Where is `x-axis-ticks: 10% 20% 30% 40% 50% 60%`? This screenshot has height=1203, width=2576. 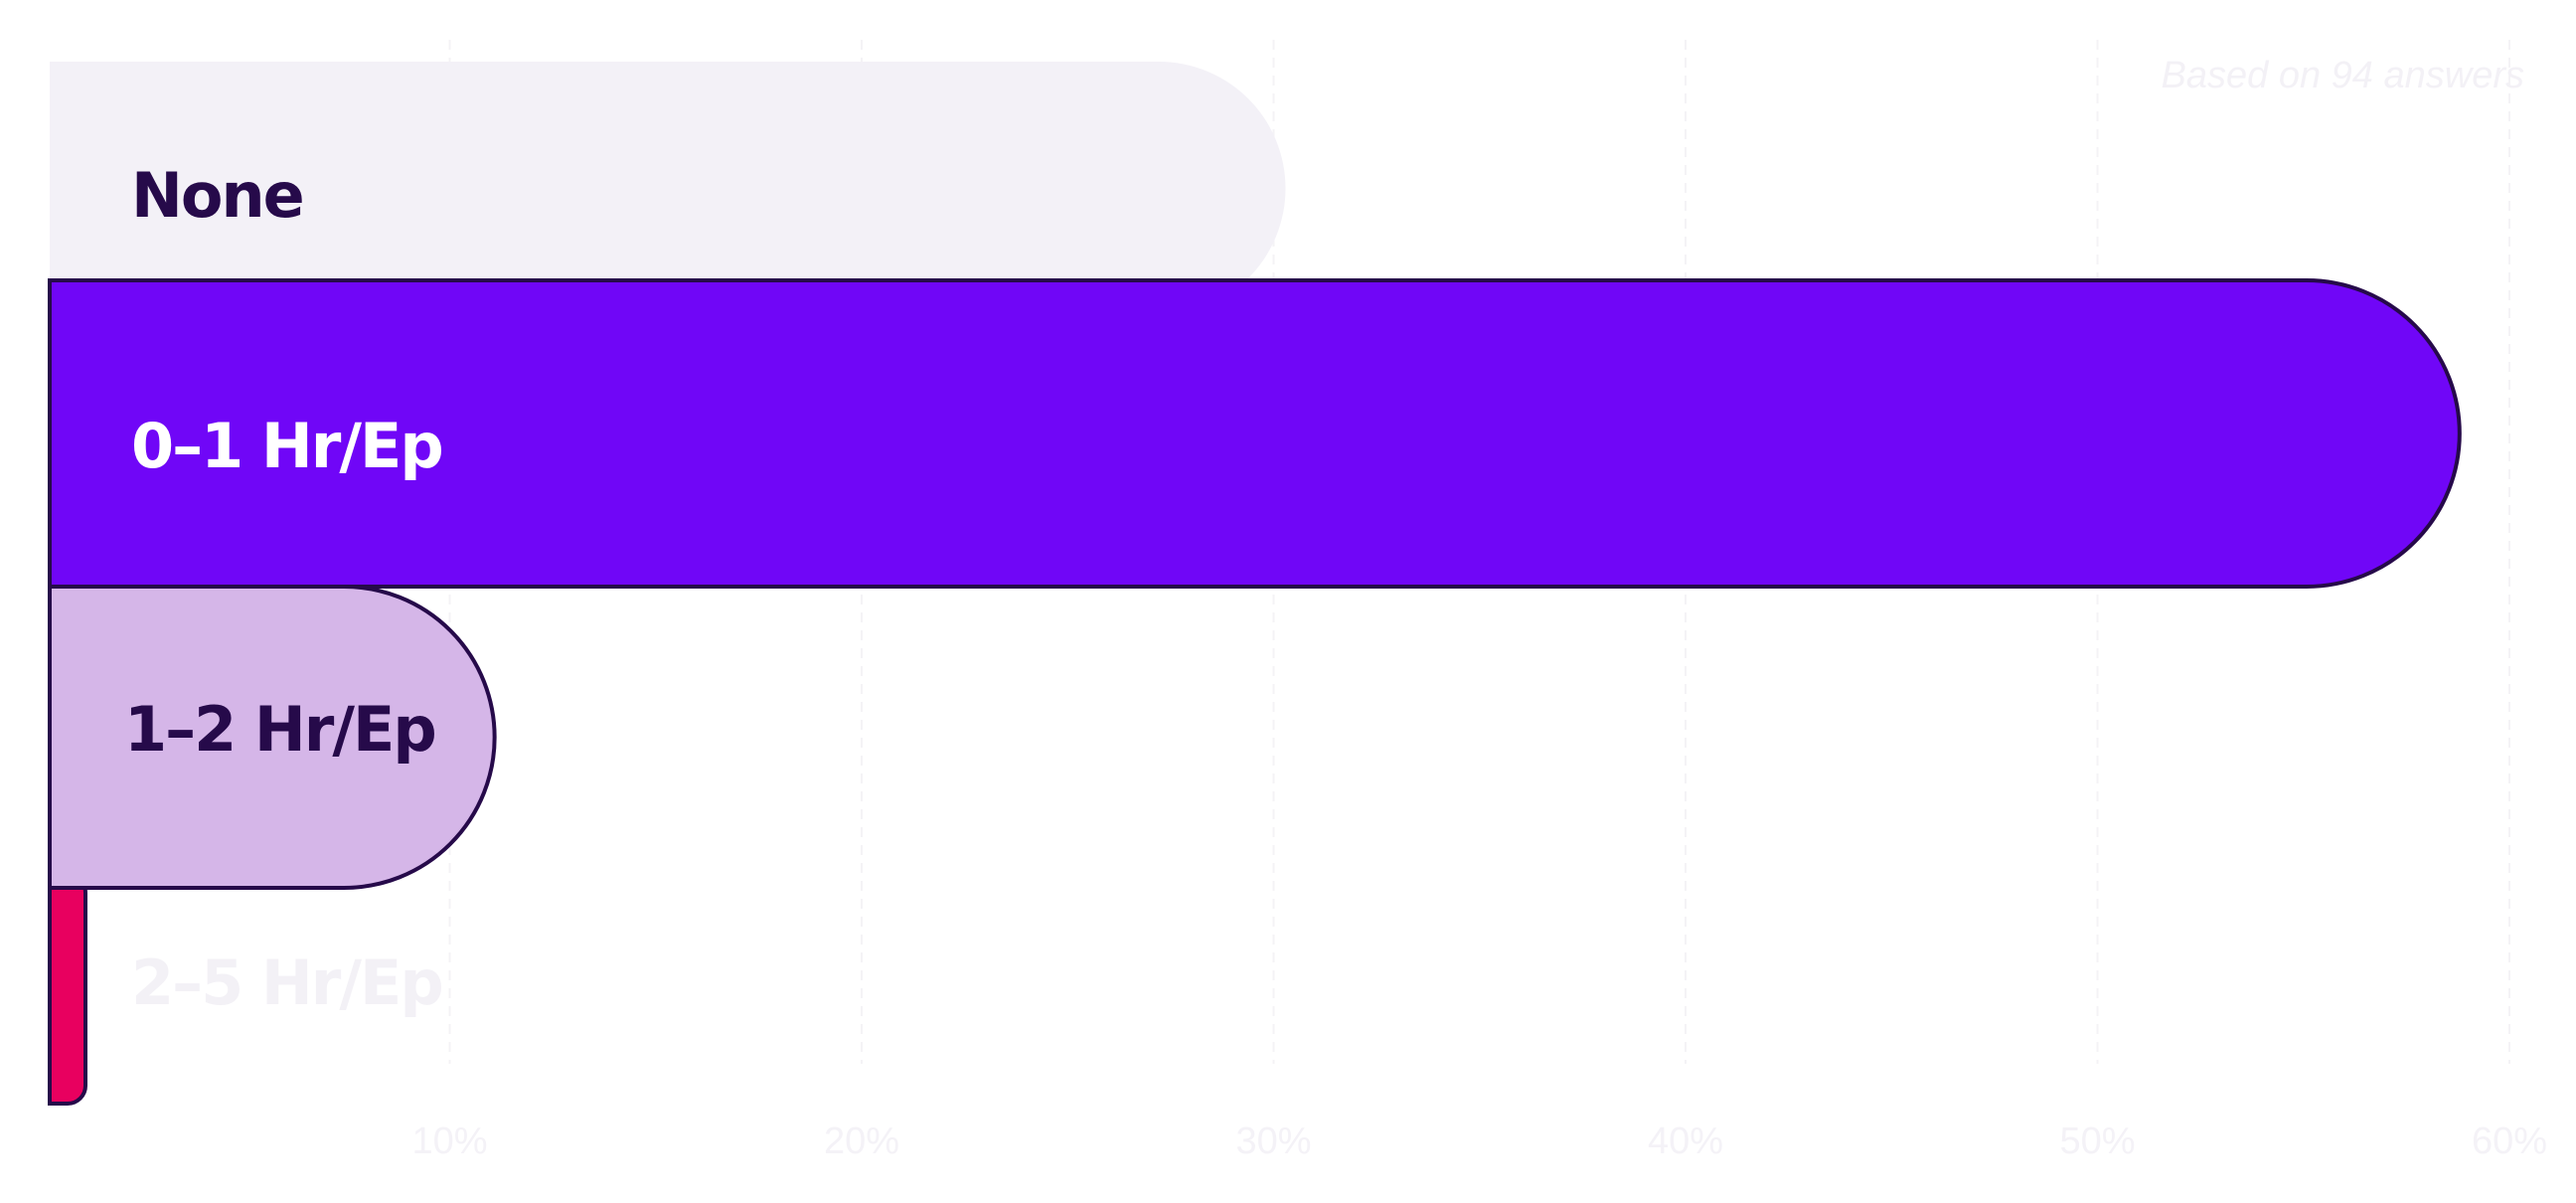 x-axis-ticks: 10% 20% 30% 40% 50% 60% is located at coordinates (1479, 1141).